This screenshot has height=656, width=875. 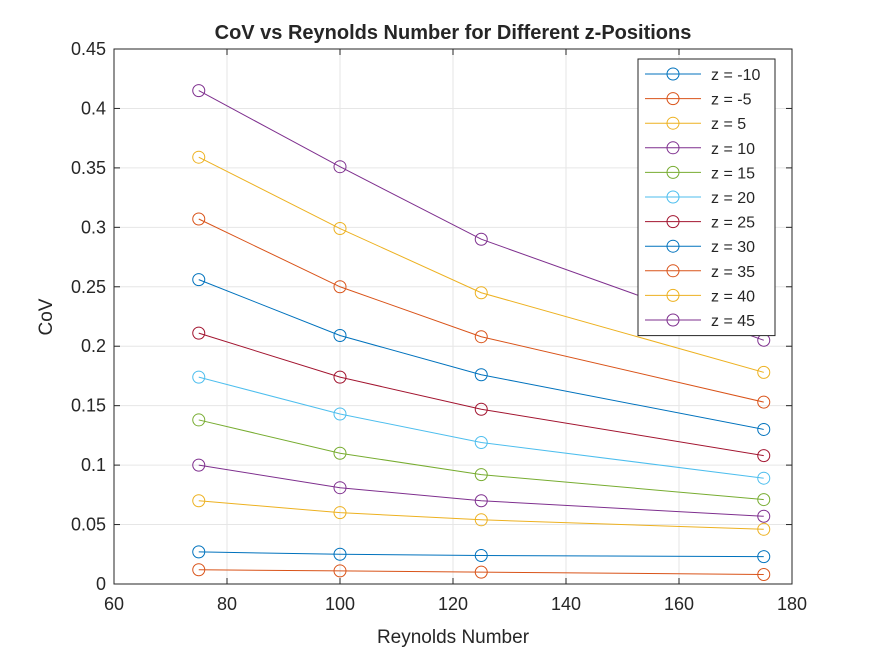 I want to click on y-tick-label: 0.05, so click(x=88, y=525).